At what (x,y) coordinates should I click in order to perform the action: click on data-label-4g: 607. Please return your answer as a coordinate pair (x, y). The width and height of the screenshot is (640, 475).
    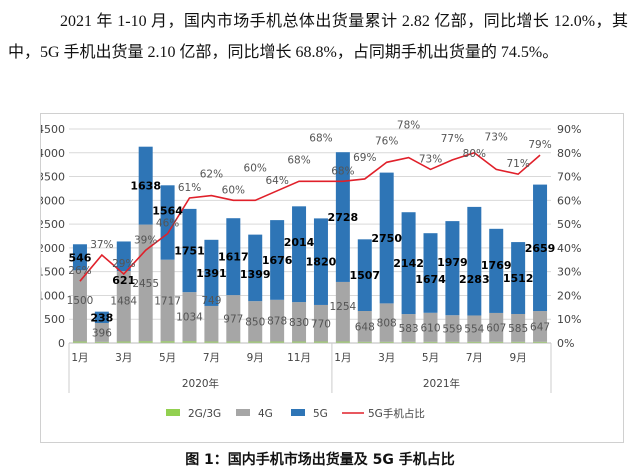
    Looking at the image, I should click on (496, 328).